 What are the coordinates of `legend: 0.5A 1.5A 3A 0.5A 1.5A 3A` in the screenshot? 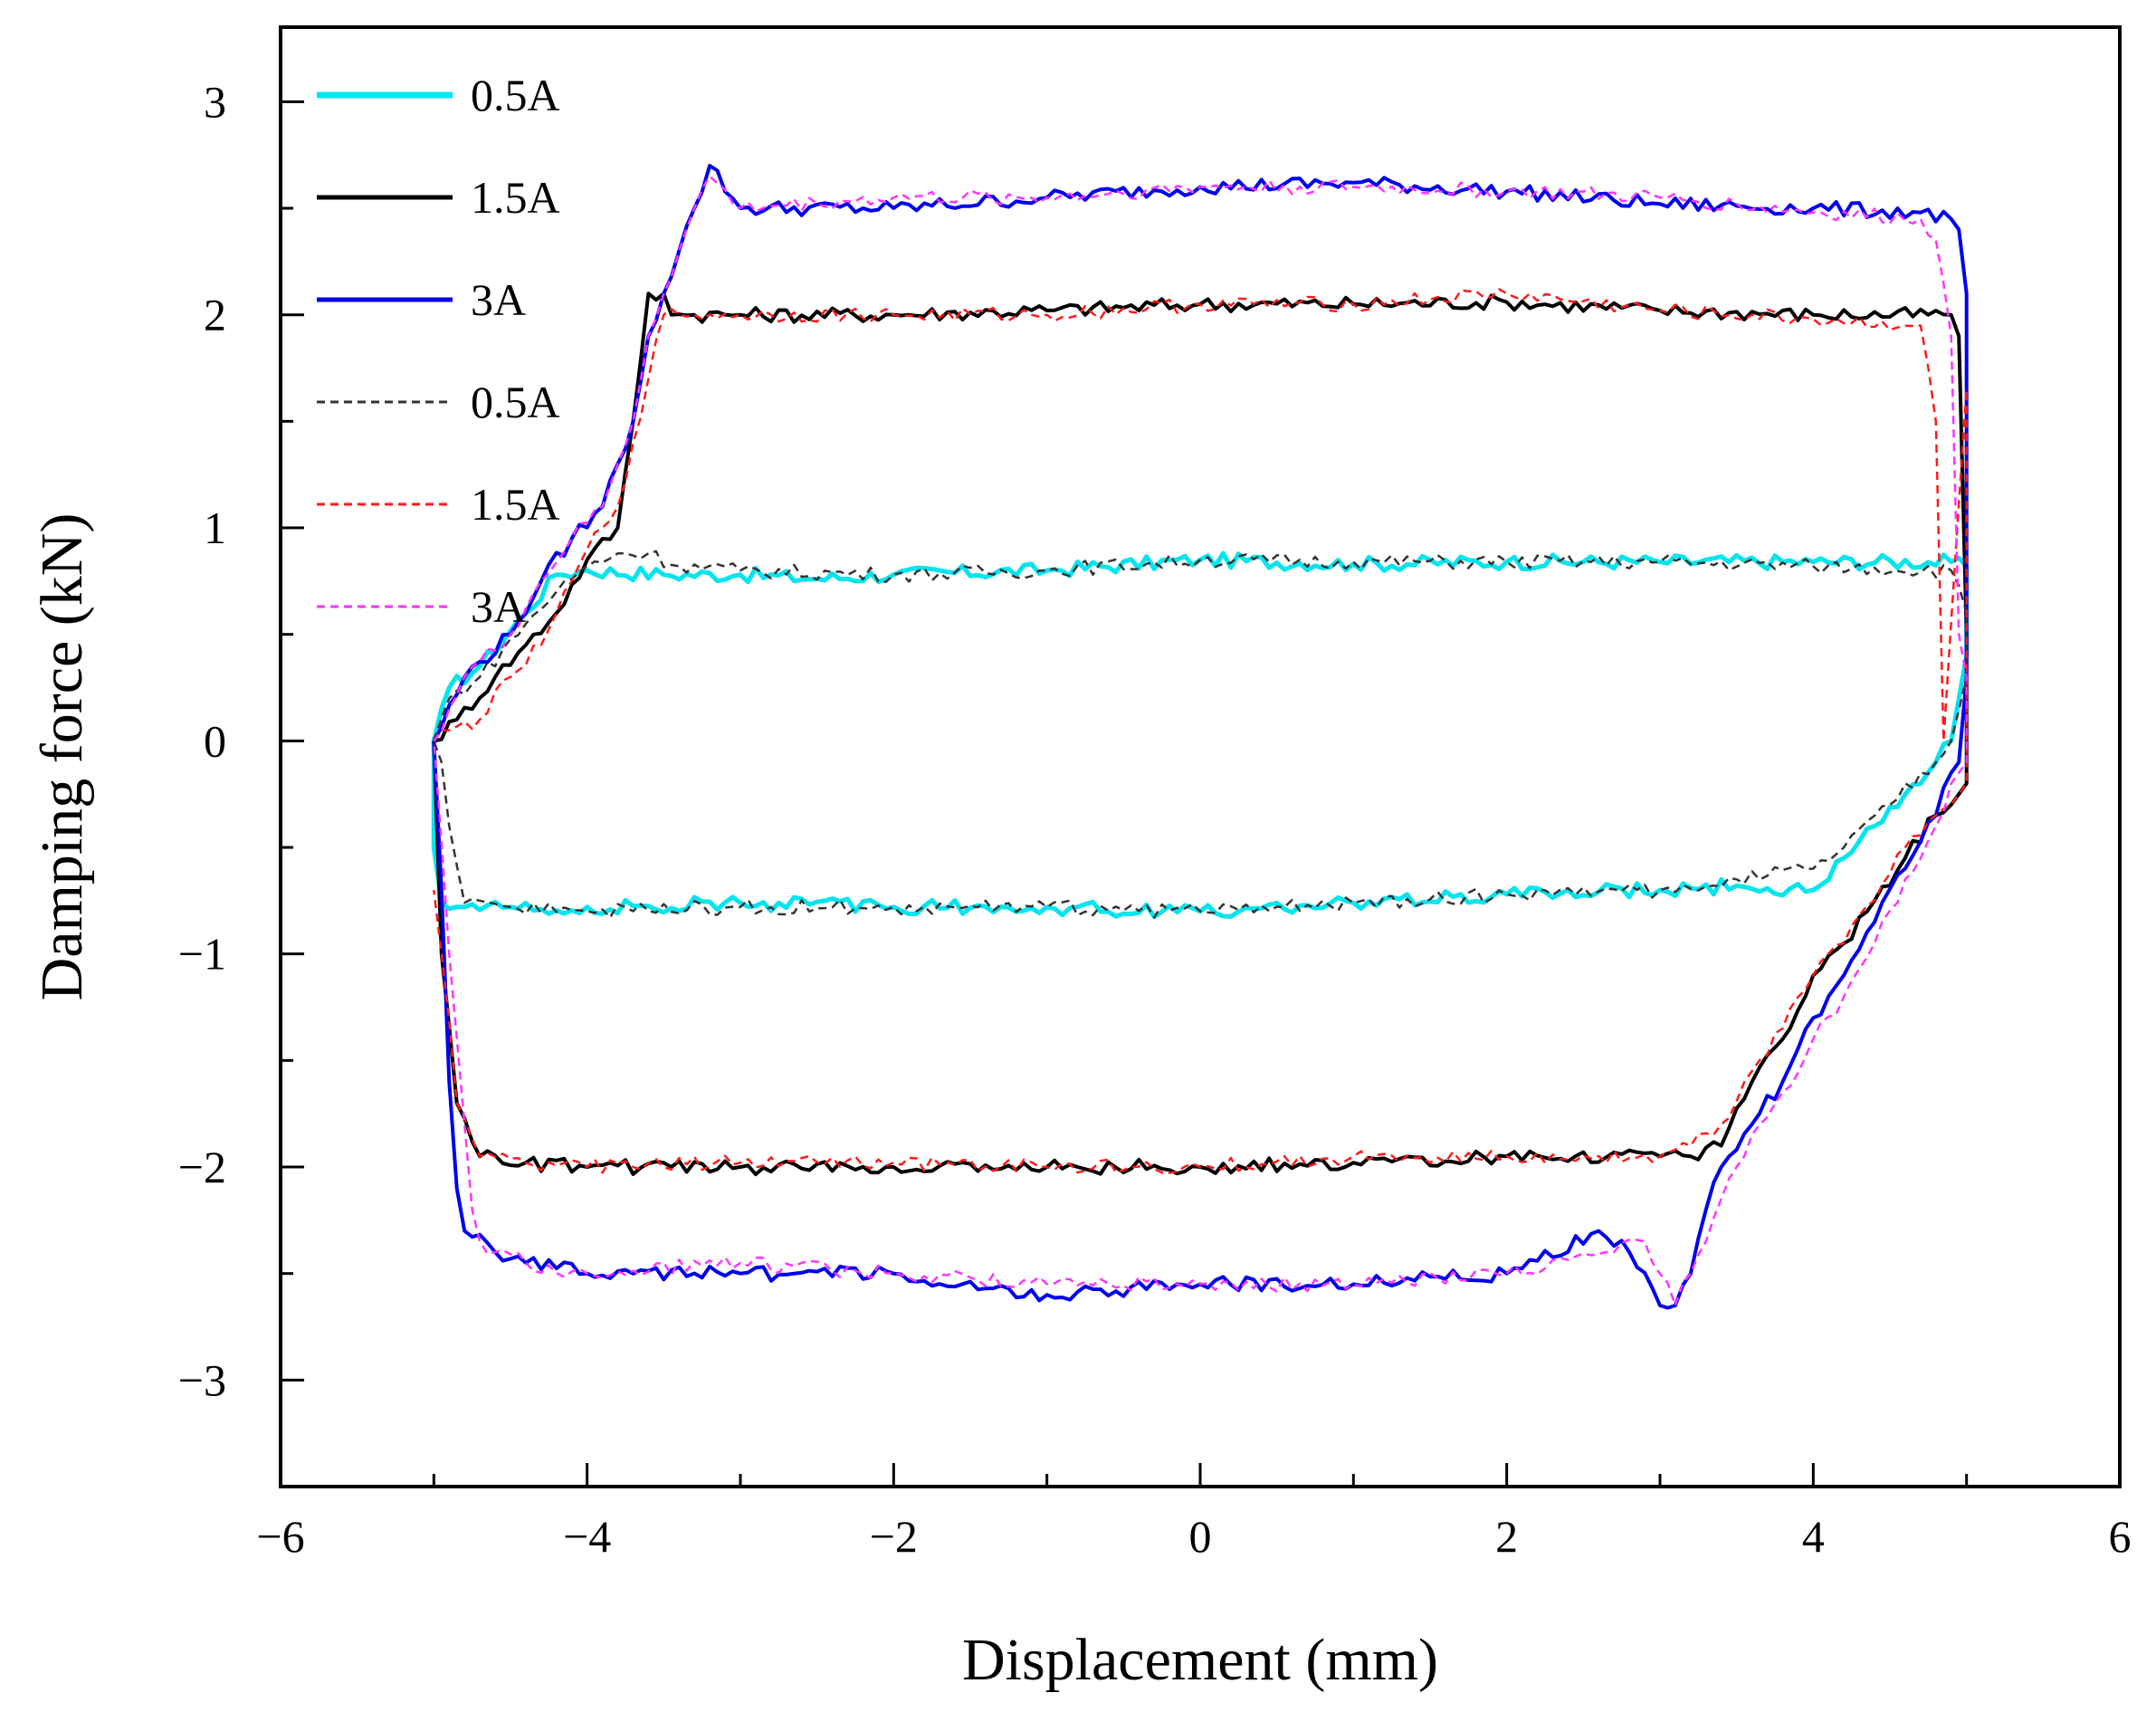 It's located at (439, 351).